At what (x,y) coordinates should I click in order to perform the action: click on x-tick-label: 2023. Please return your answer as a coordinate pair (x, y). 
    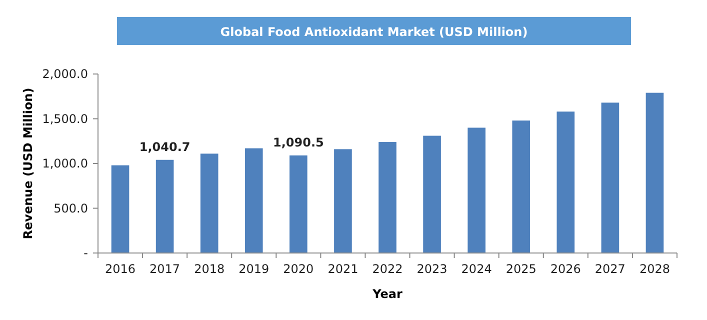
    Looking at the image, I should click on (432, 269).